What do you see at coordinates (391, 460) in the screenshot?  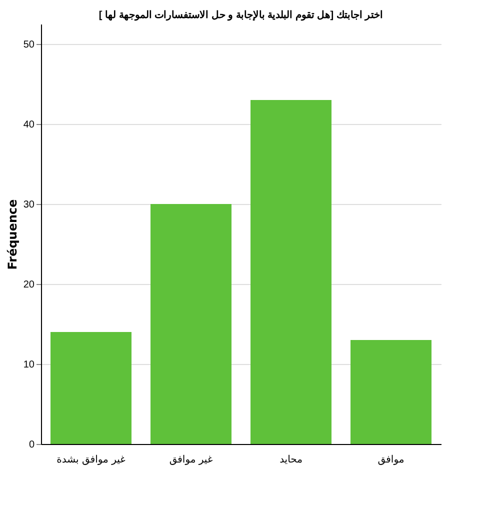 I see `x-tick-label: موافق` at bounding box center [391, 460].